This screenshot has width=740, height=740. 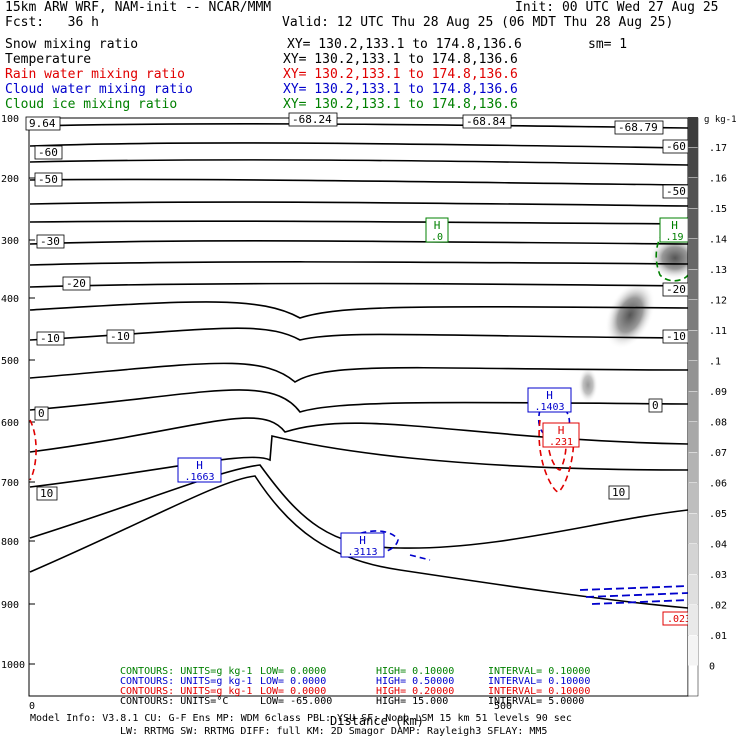 I want to click on rain-water-contour, so click(x=33, y=450).